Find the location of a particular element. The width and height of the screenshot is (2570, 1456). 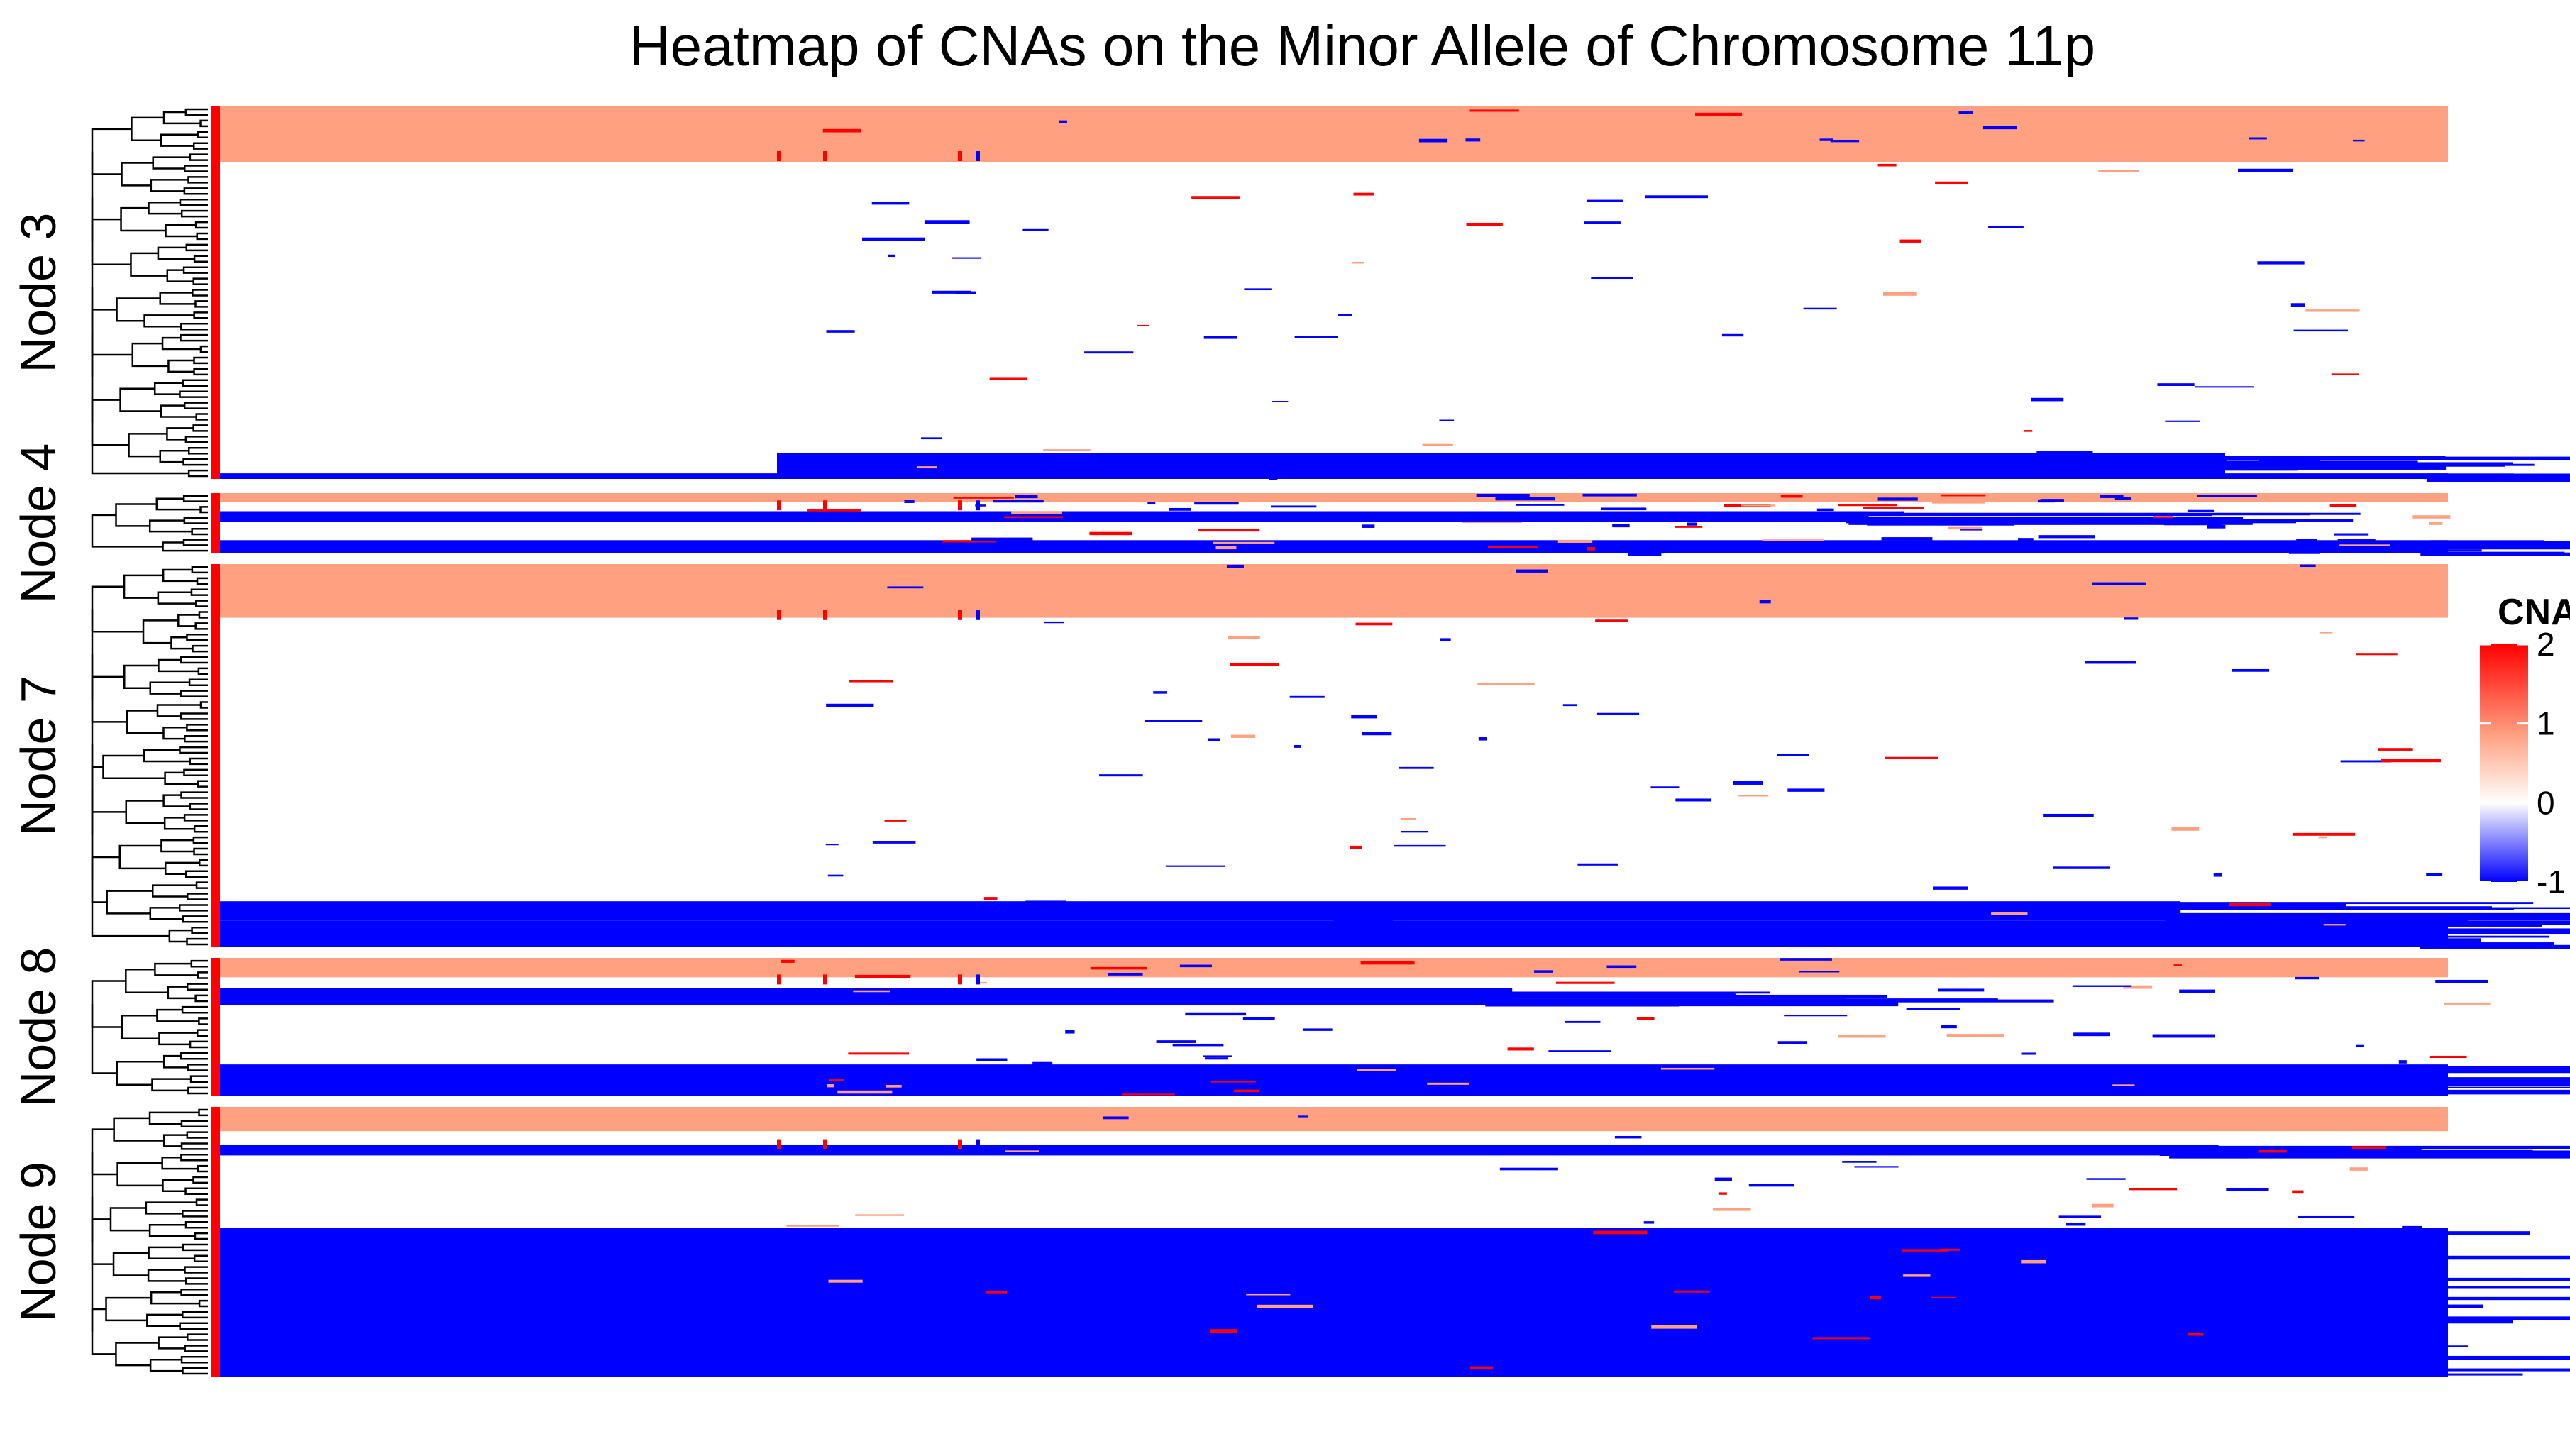

panel-label: Node 3 is located at coordinates (38, 293).